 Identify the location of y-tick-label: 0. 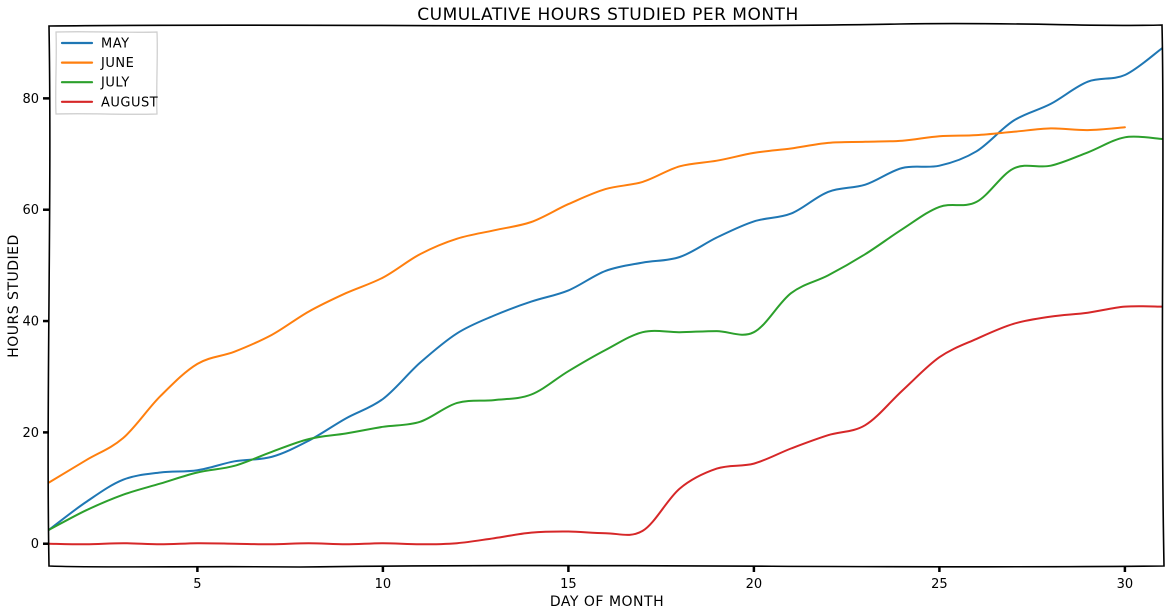
(35, 544).